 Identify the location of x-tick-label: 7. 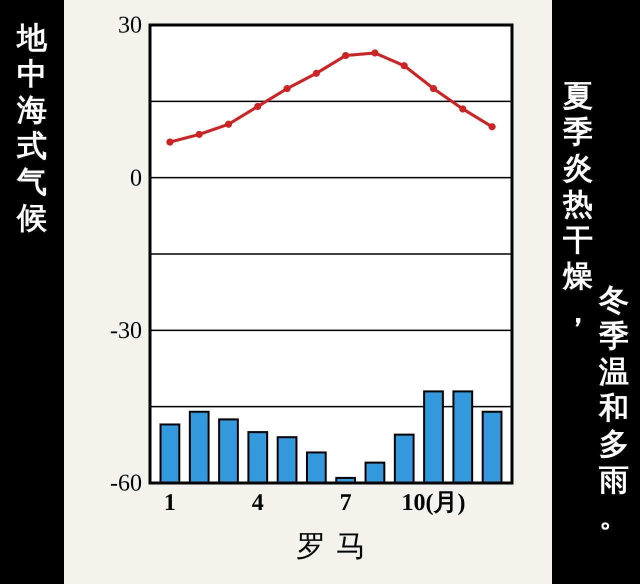
(346, 503).